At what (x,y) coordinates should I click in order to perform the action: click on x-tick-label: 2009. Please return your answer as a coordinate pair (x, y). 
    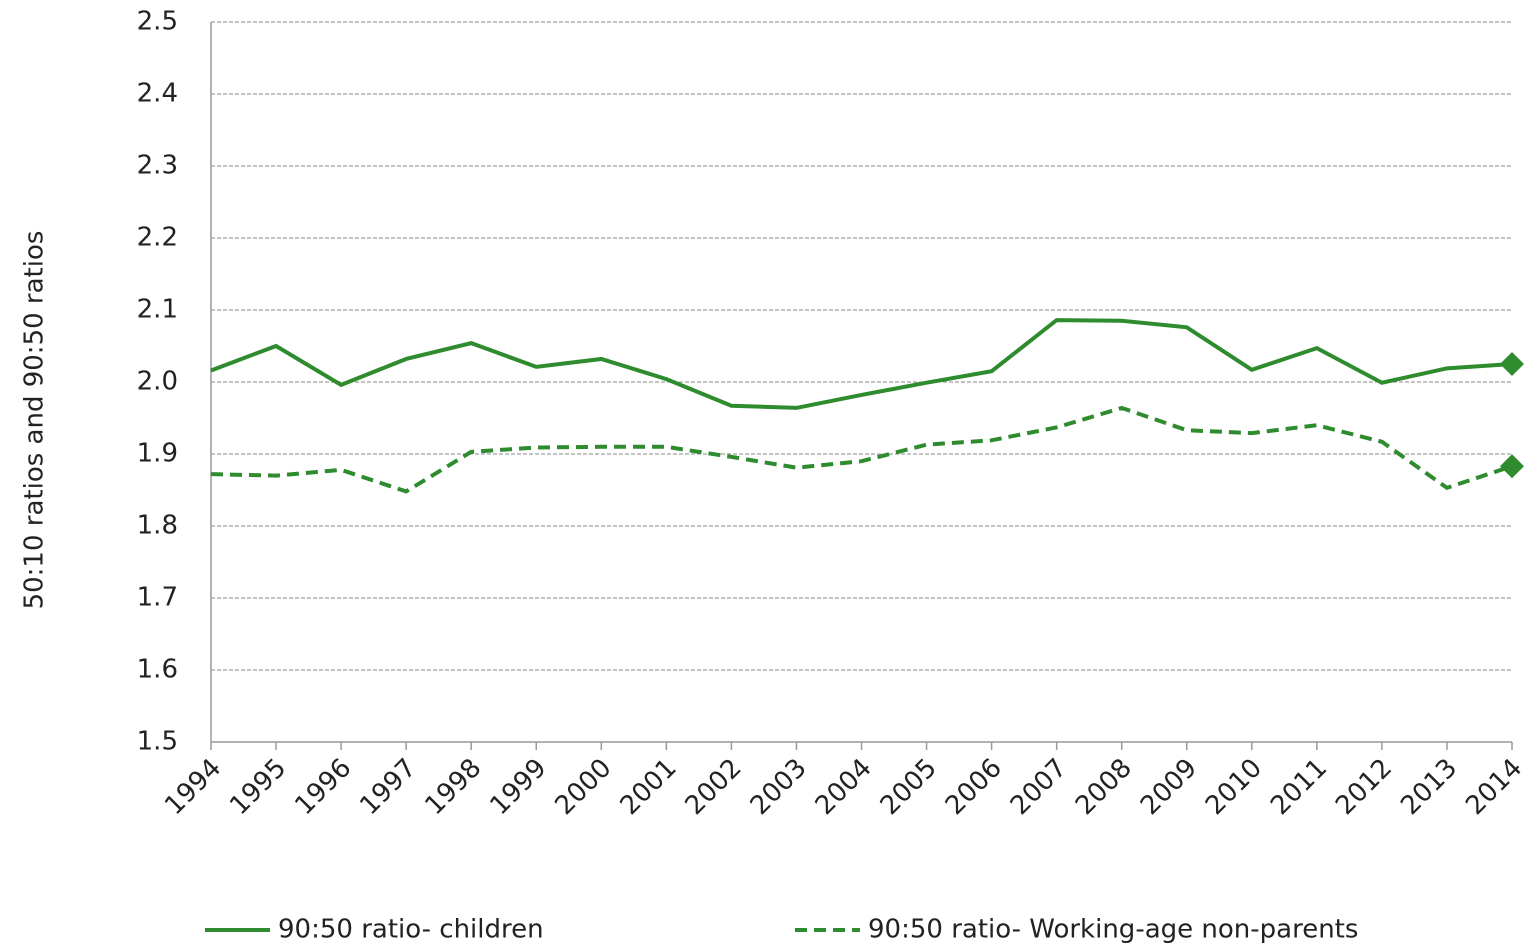
    Looking at the image, I should click on (1169, 787).